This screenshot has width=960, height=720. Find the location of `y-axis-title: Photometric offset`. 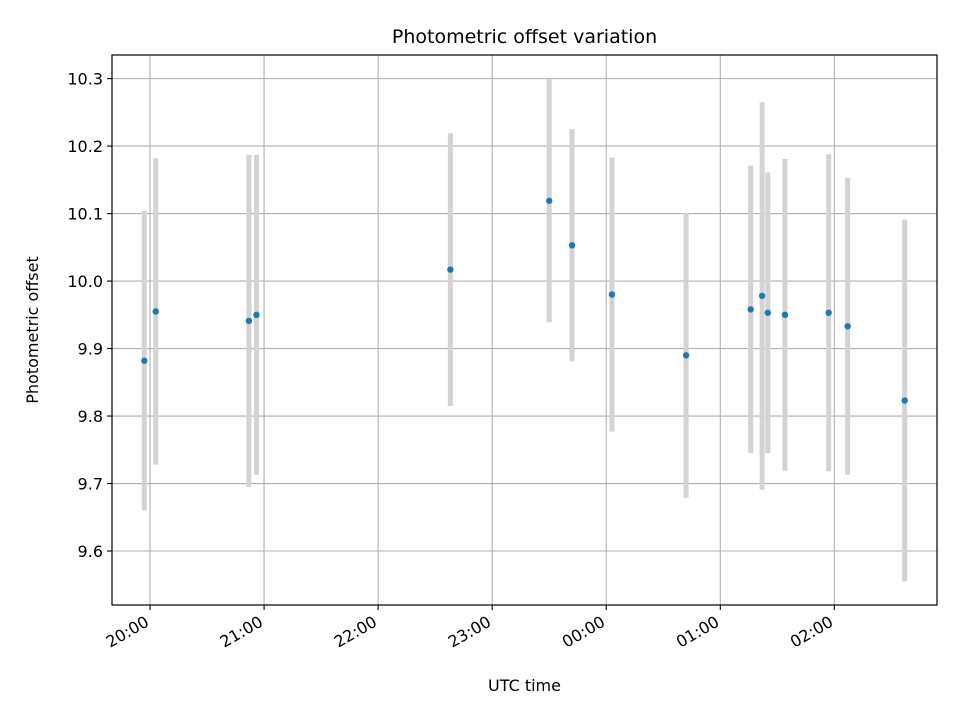

y-axis-title: Photometric offset is located at coordinates (32, 330).